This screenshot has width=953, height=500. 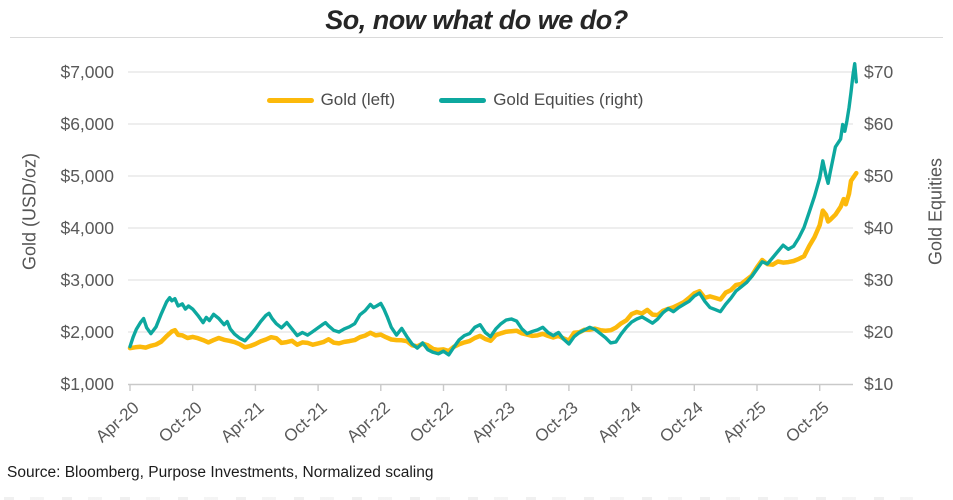 I want to click on legend-item-gold: Gold (left), so click(x=331, y=100).